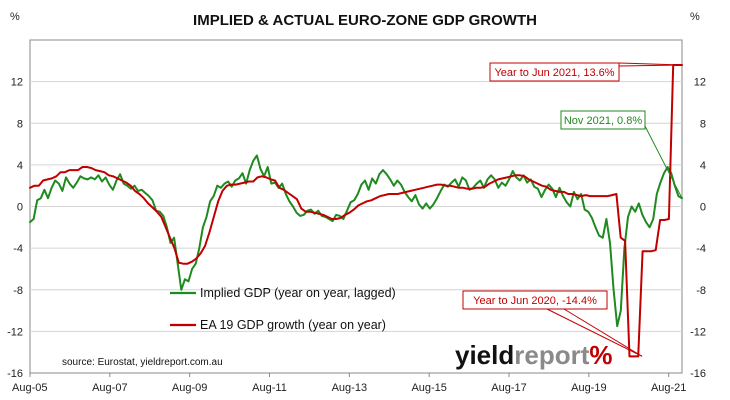 This screenshot has width=730, height=400. I want to click on y-tick-label-right: 4, so click(703, 166).